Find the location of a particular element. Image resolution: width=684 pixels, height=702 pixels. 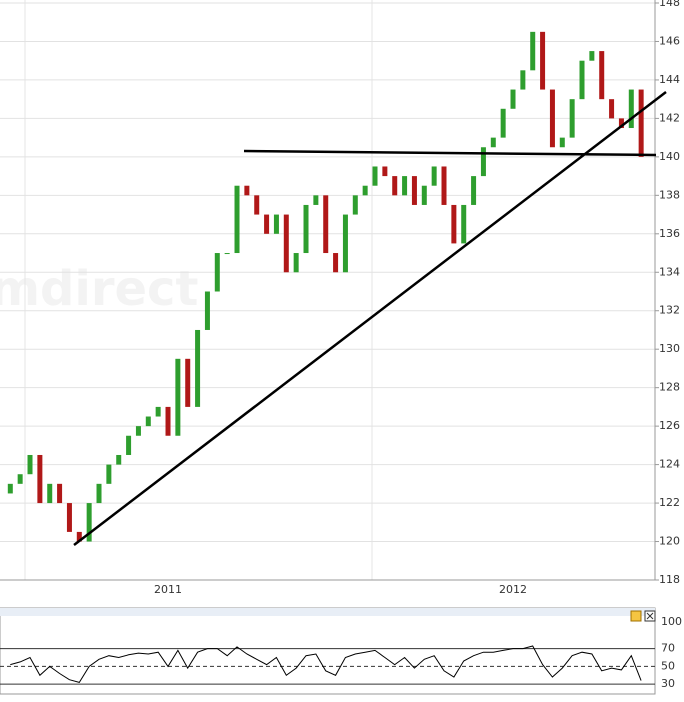

y-tick-label: 132 is located at coordinates (669, 310).